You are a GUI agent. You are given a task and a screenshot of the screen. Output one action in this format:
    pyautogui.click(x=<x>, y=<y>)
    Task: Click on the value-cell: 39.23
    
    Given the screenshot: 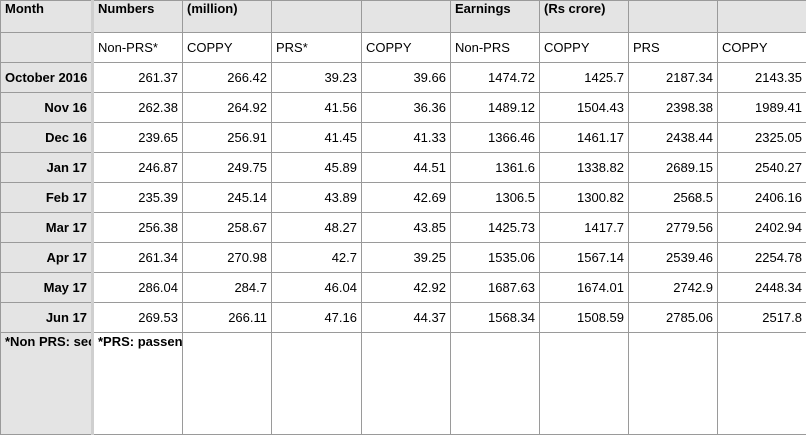 What is the action you would take?
    pyautogui.click(x=316, y=77)
    